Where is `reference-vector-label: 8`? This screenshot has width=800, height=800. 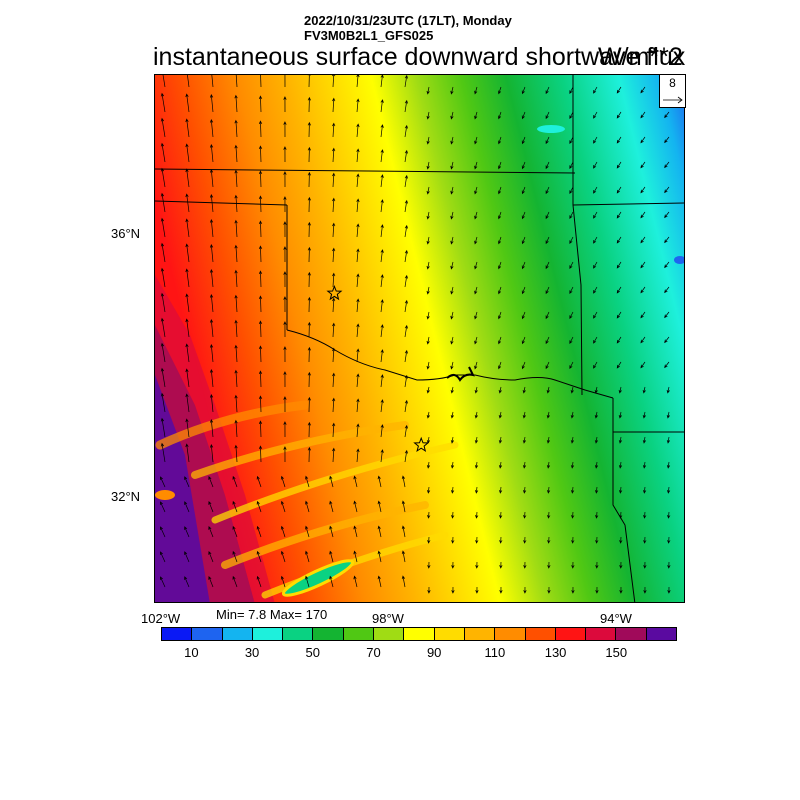 reference-vector-label: 8 is located at coordinates (672, 83).